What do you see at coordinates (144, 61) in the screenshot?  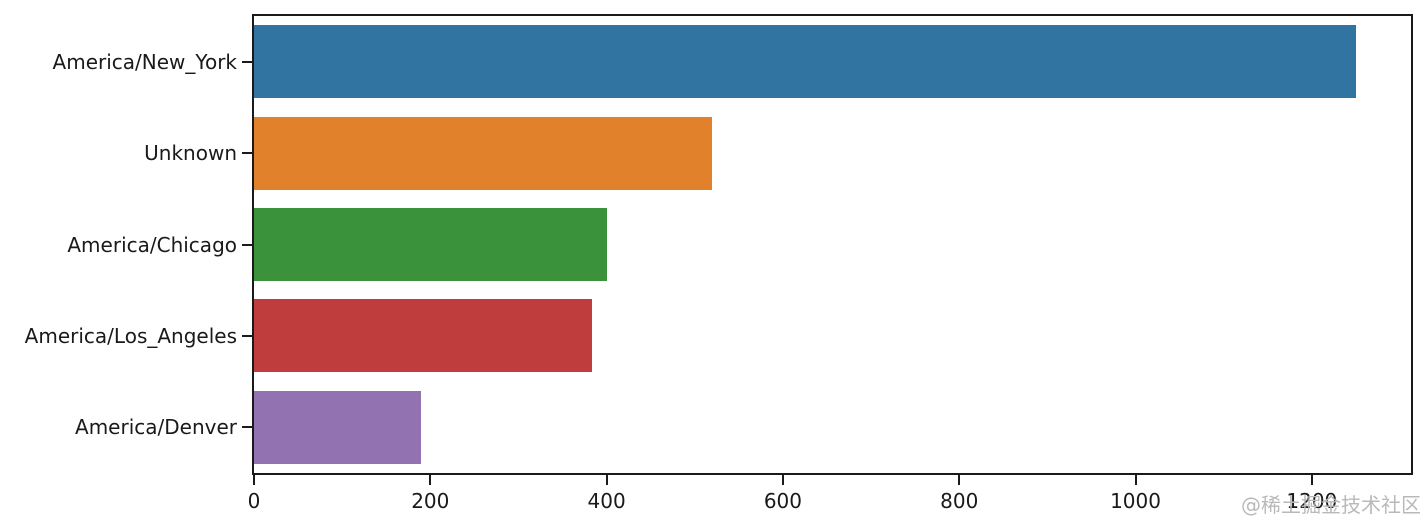 I see `y-tick-label-america-new-york: America/New_York` at bounding box center [144, 61].